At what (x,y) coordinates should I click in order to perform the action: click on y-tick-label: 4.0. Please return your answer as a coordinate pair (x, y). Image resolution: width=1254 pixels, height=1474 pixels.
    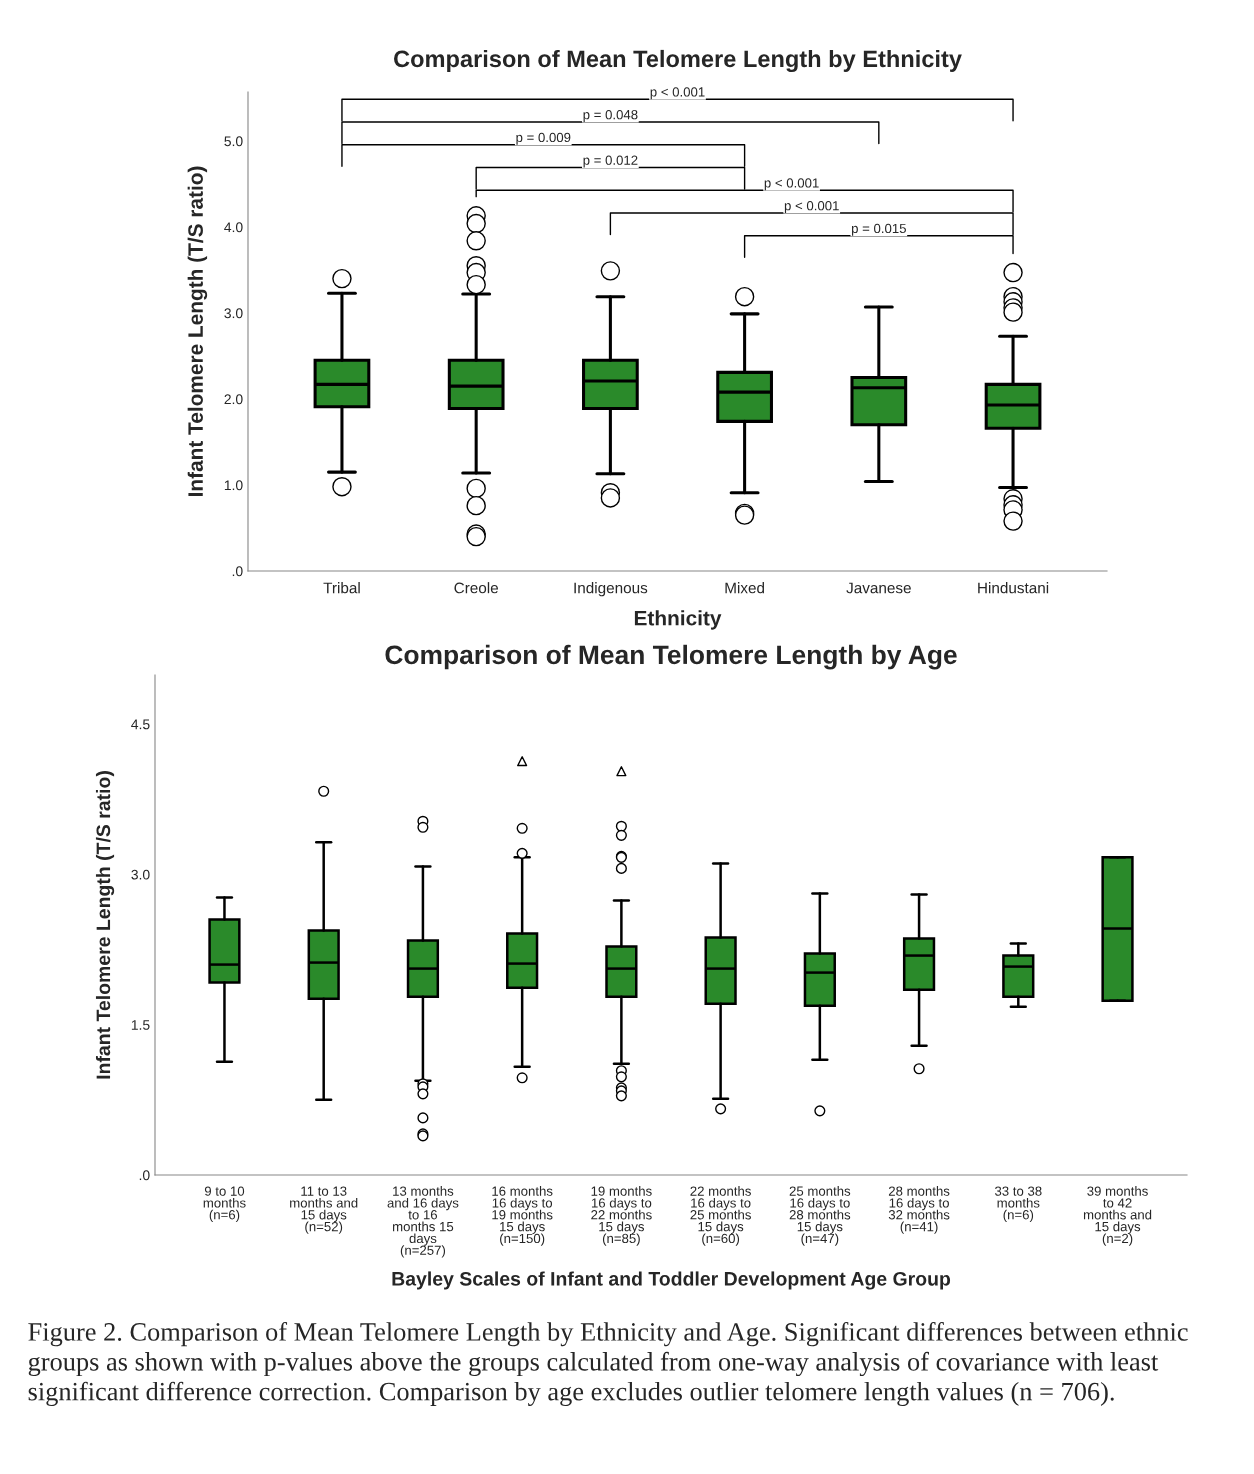
    Looking at the image, I should click on (233, 227).